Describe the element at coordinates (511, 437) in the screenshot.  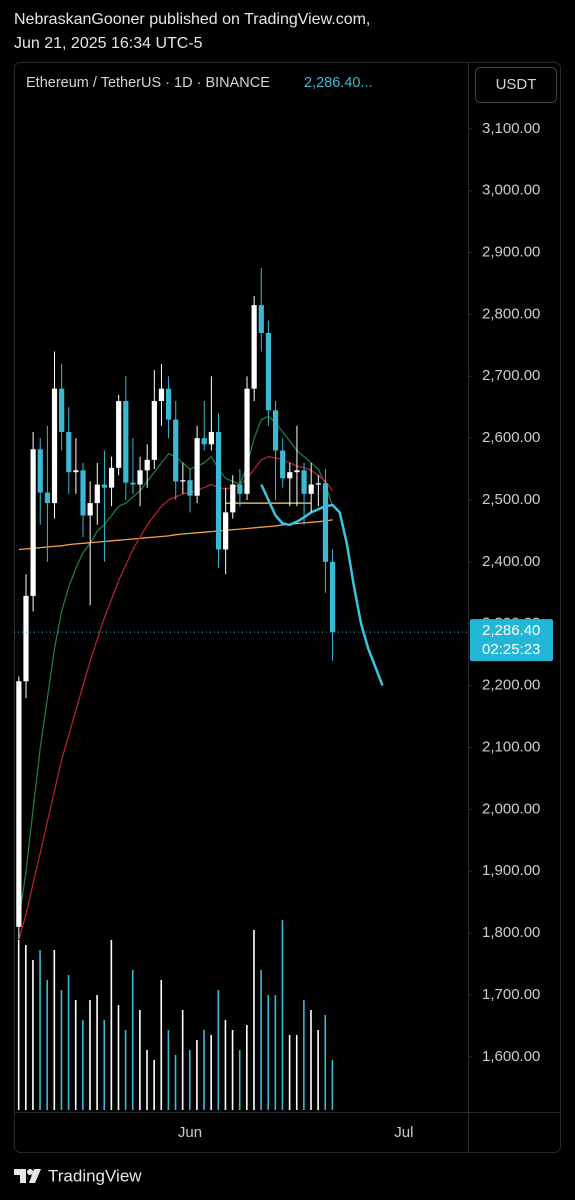
I see `y-tick-label: 2,600.00` at that location.